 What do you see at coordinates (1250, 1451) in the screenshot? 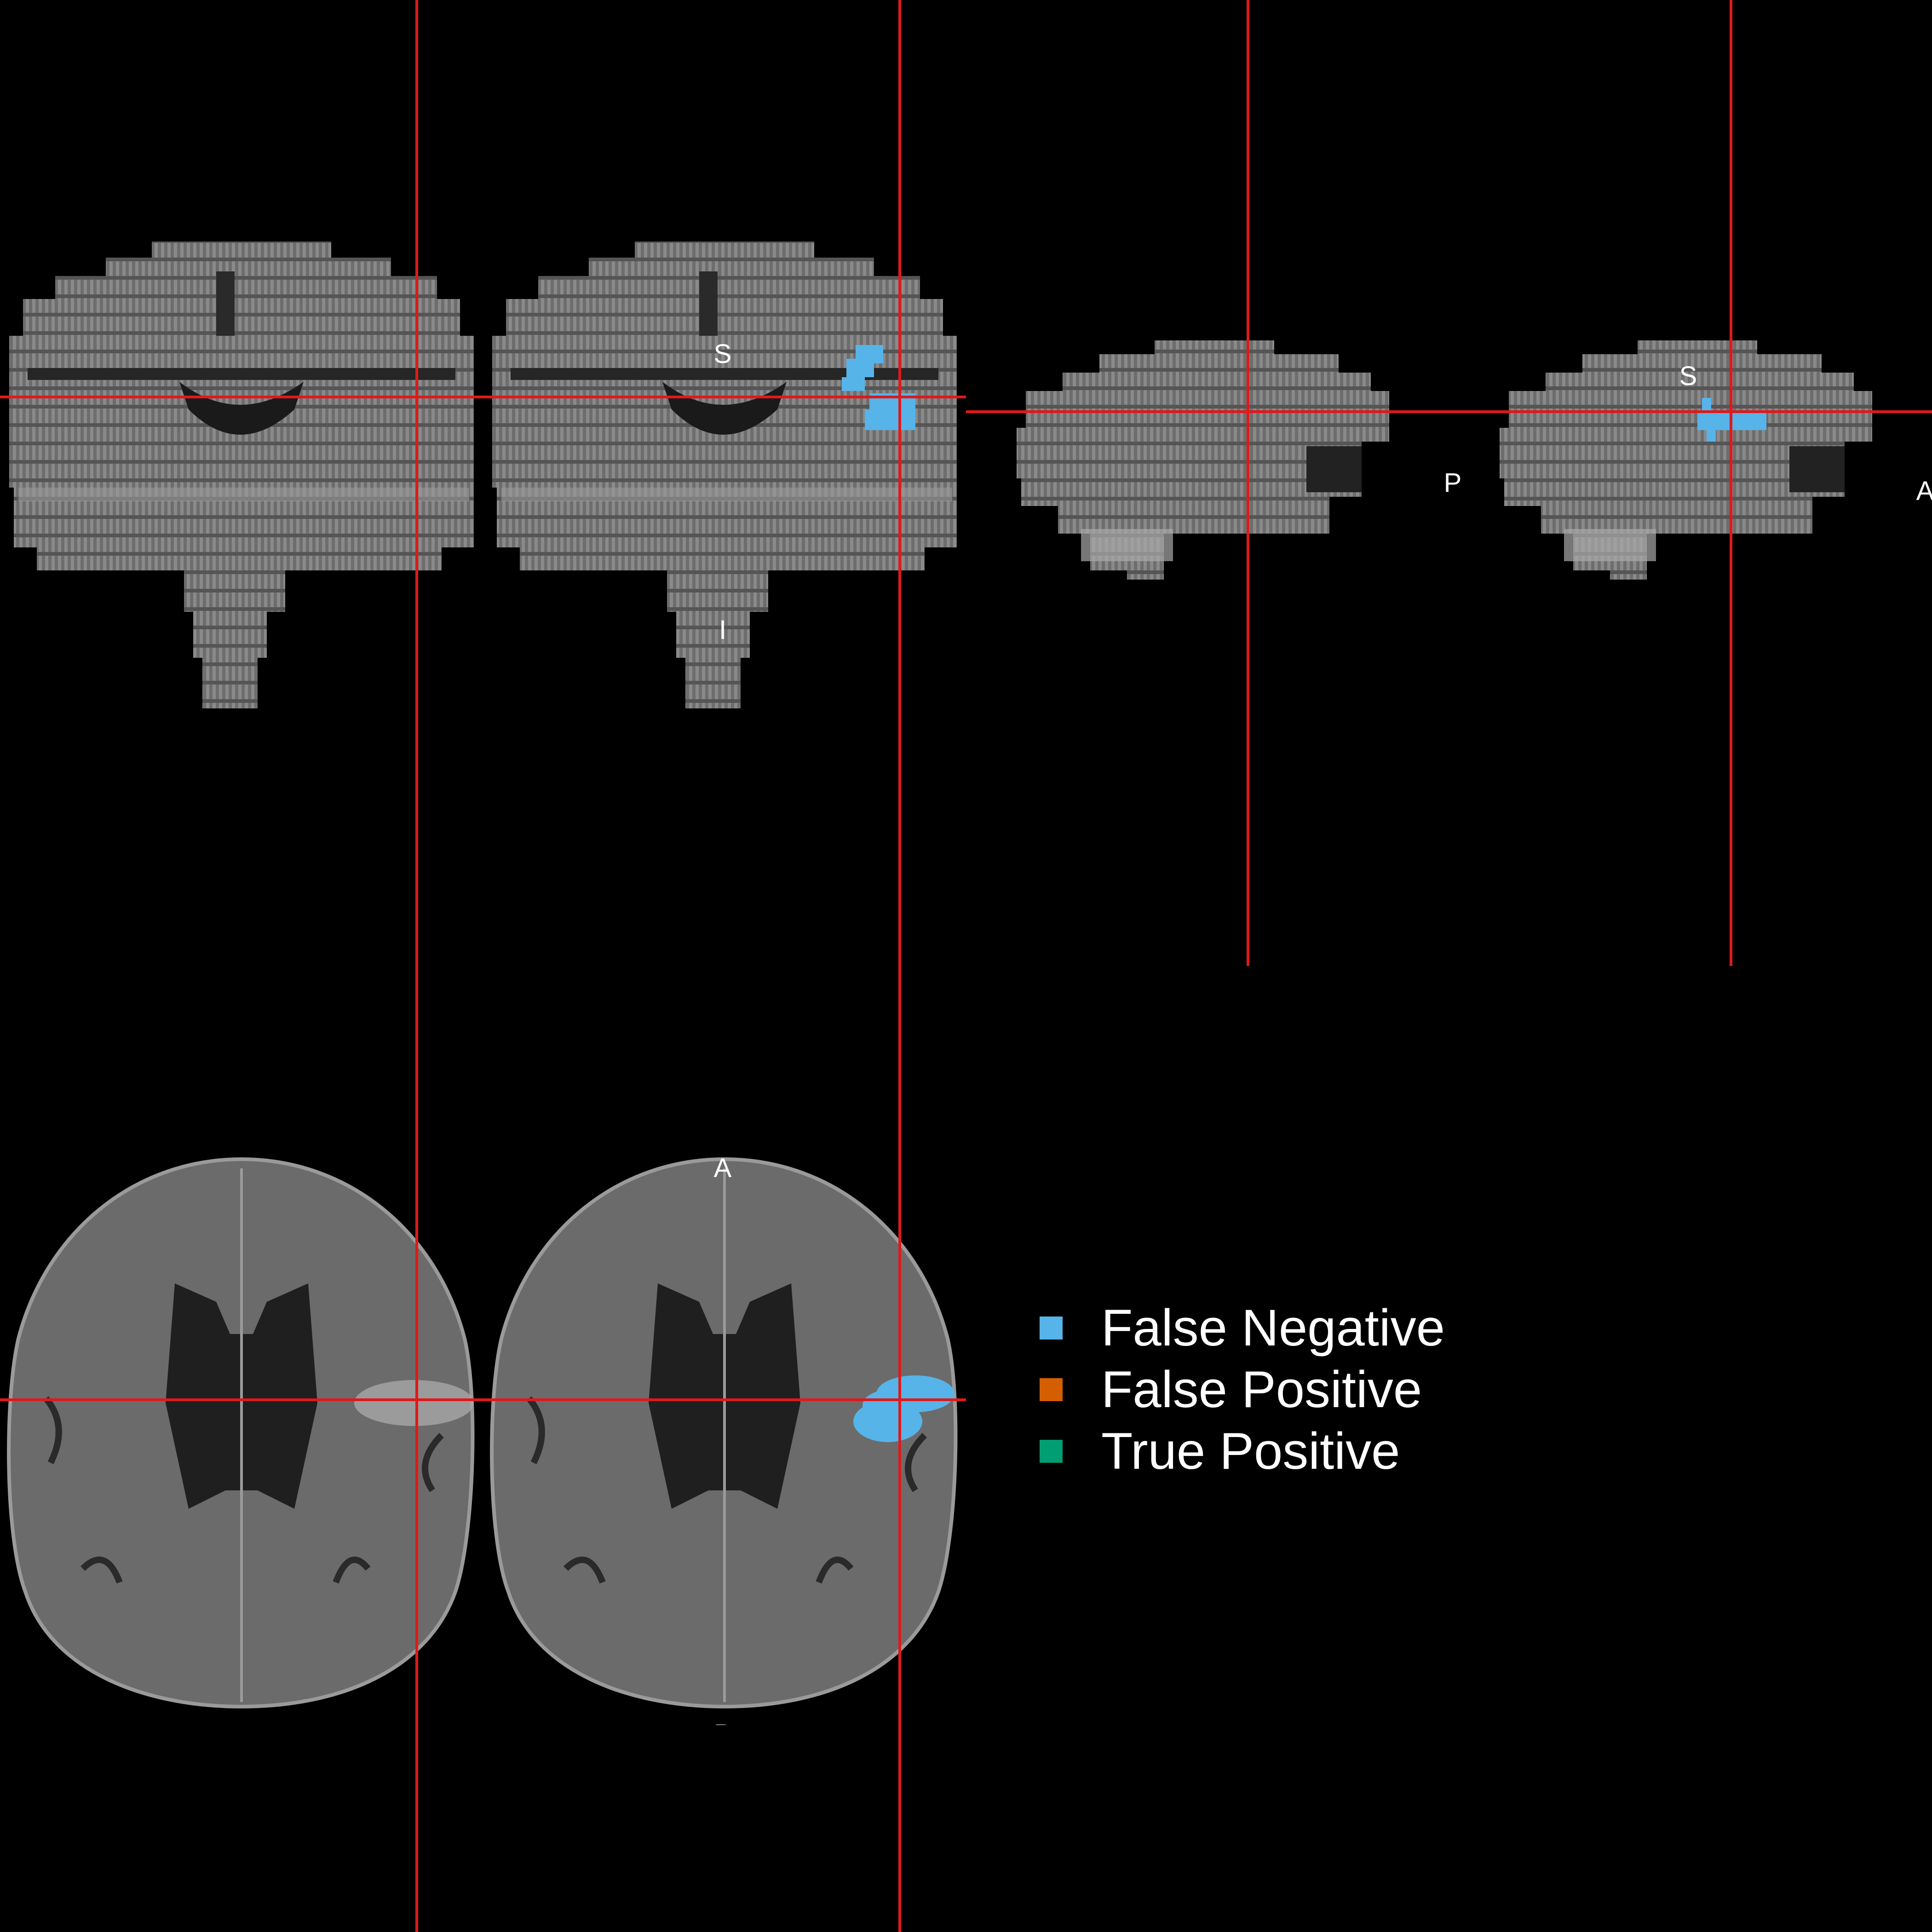
I see `legend-label: True Positive` at bounding box center [1250, 1451].